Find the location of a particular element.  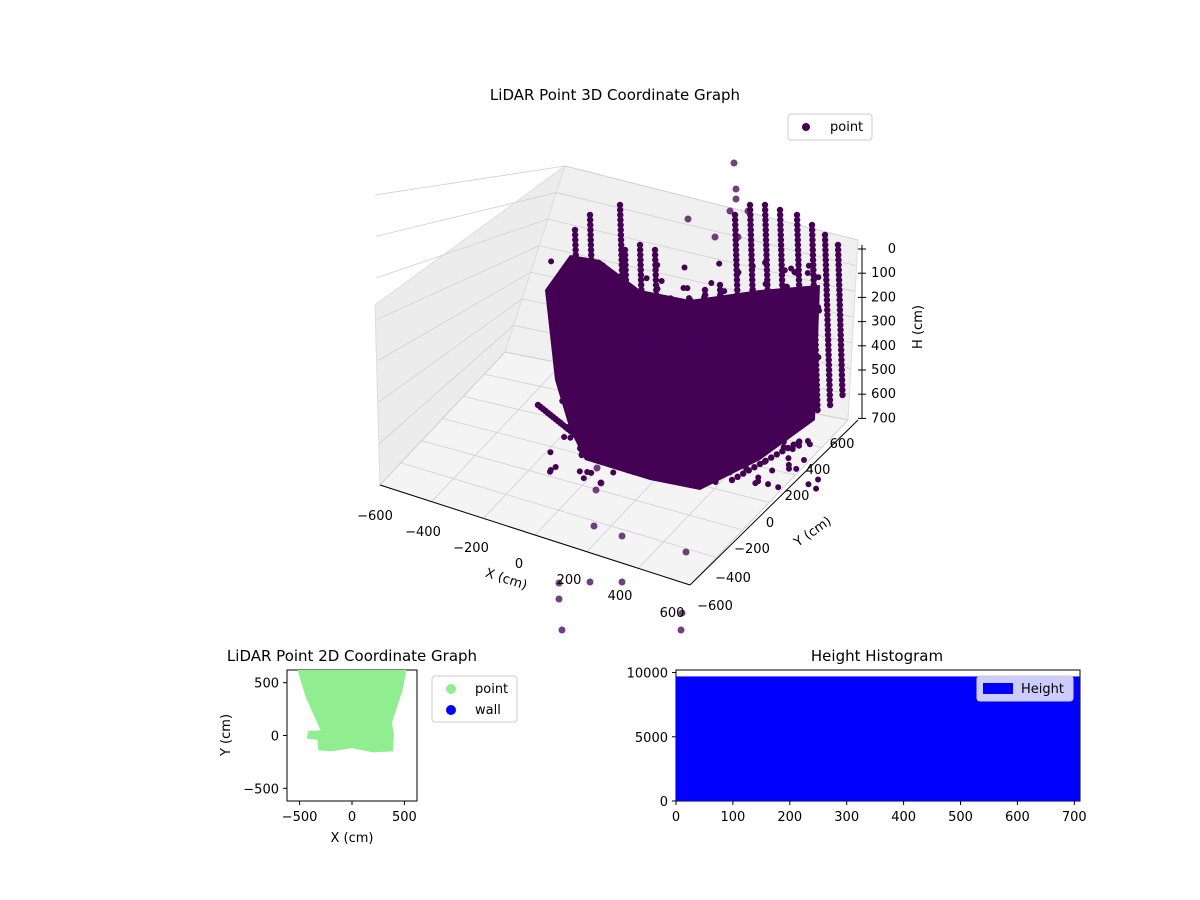

chart-2d-point-cloud is located at coordinates (352, 711).